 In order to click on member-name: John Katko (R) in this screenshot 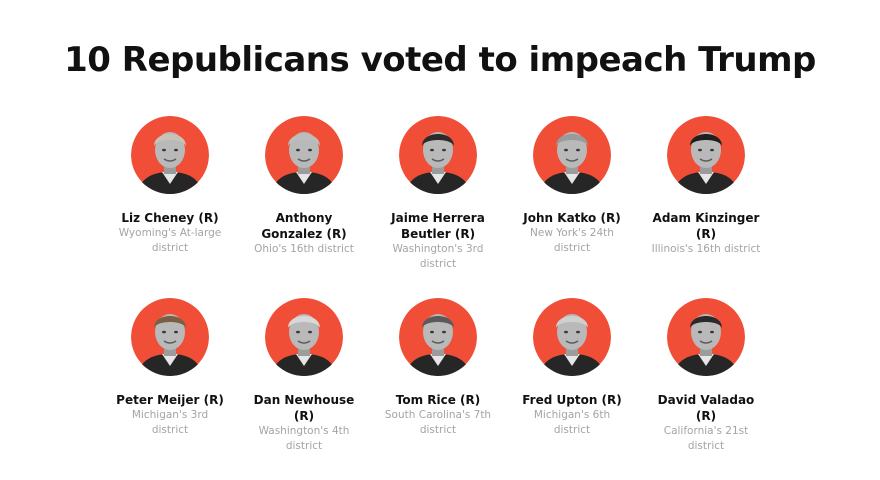, I will do `click(572, 218)`.